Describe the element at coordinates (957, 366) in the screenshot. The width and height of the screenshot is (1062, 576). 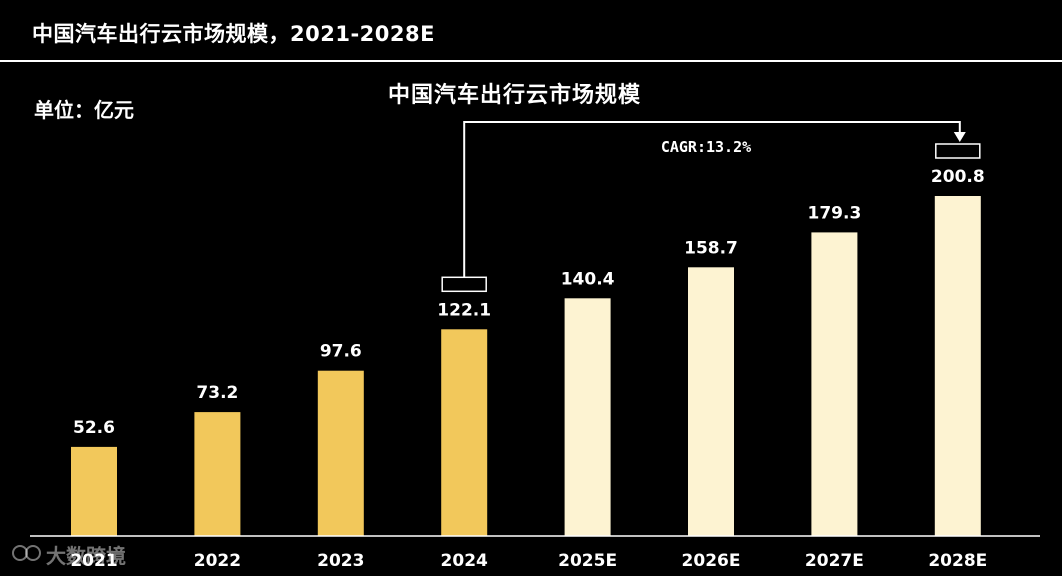
I see `bar-2028E` at that location.